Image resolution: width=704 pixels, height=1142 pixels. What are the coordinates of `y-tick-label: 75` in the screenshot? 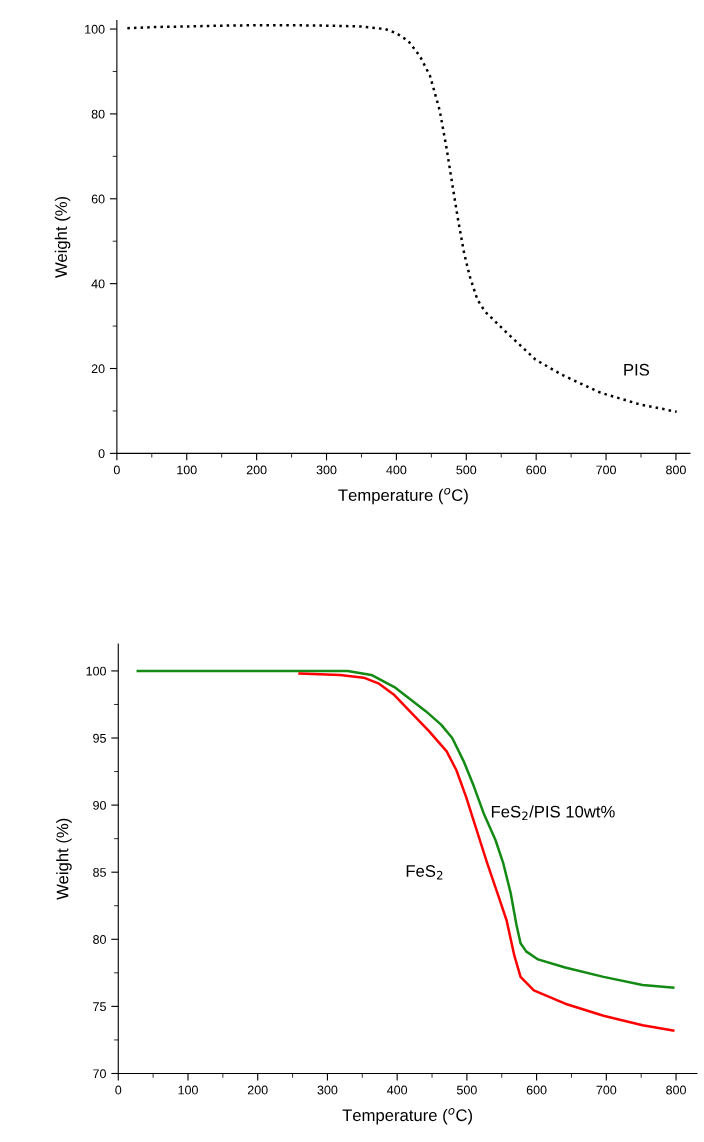 It's located at (99, 1007).